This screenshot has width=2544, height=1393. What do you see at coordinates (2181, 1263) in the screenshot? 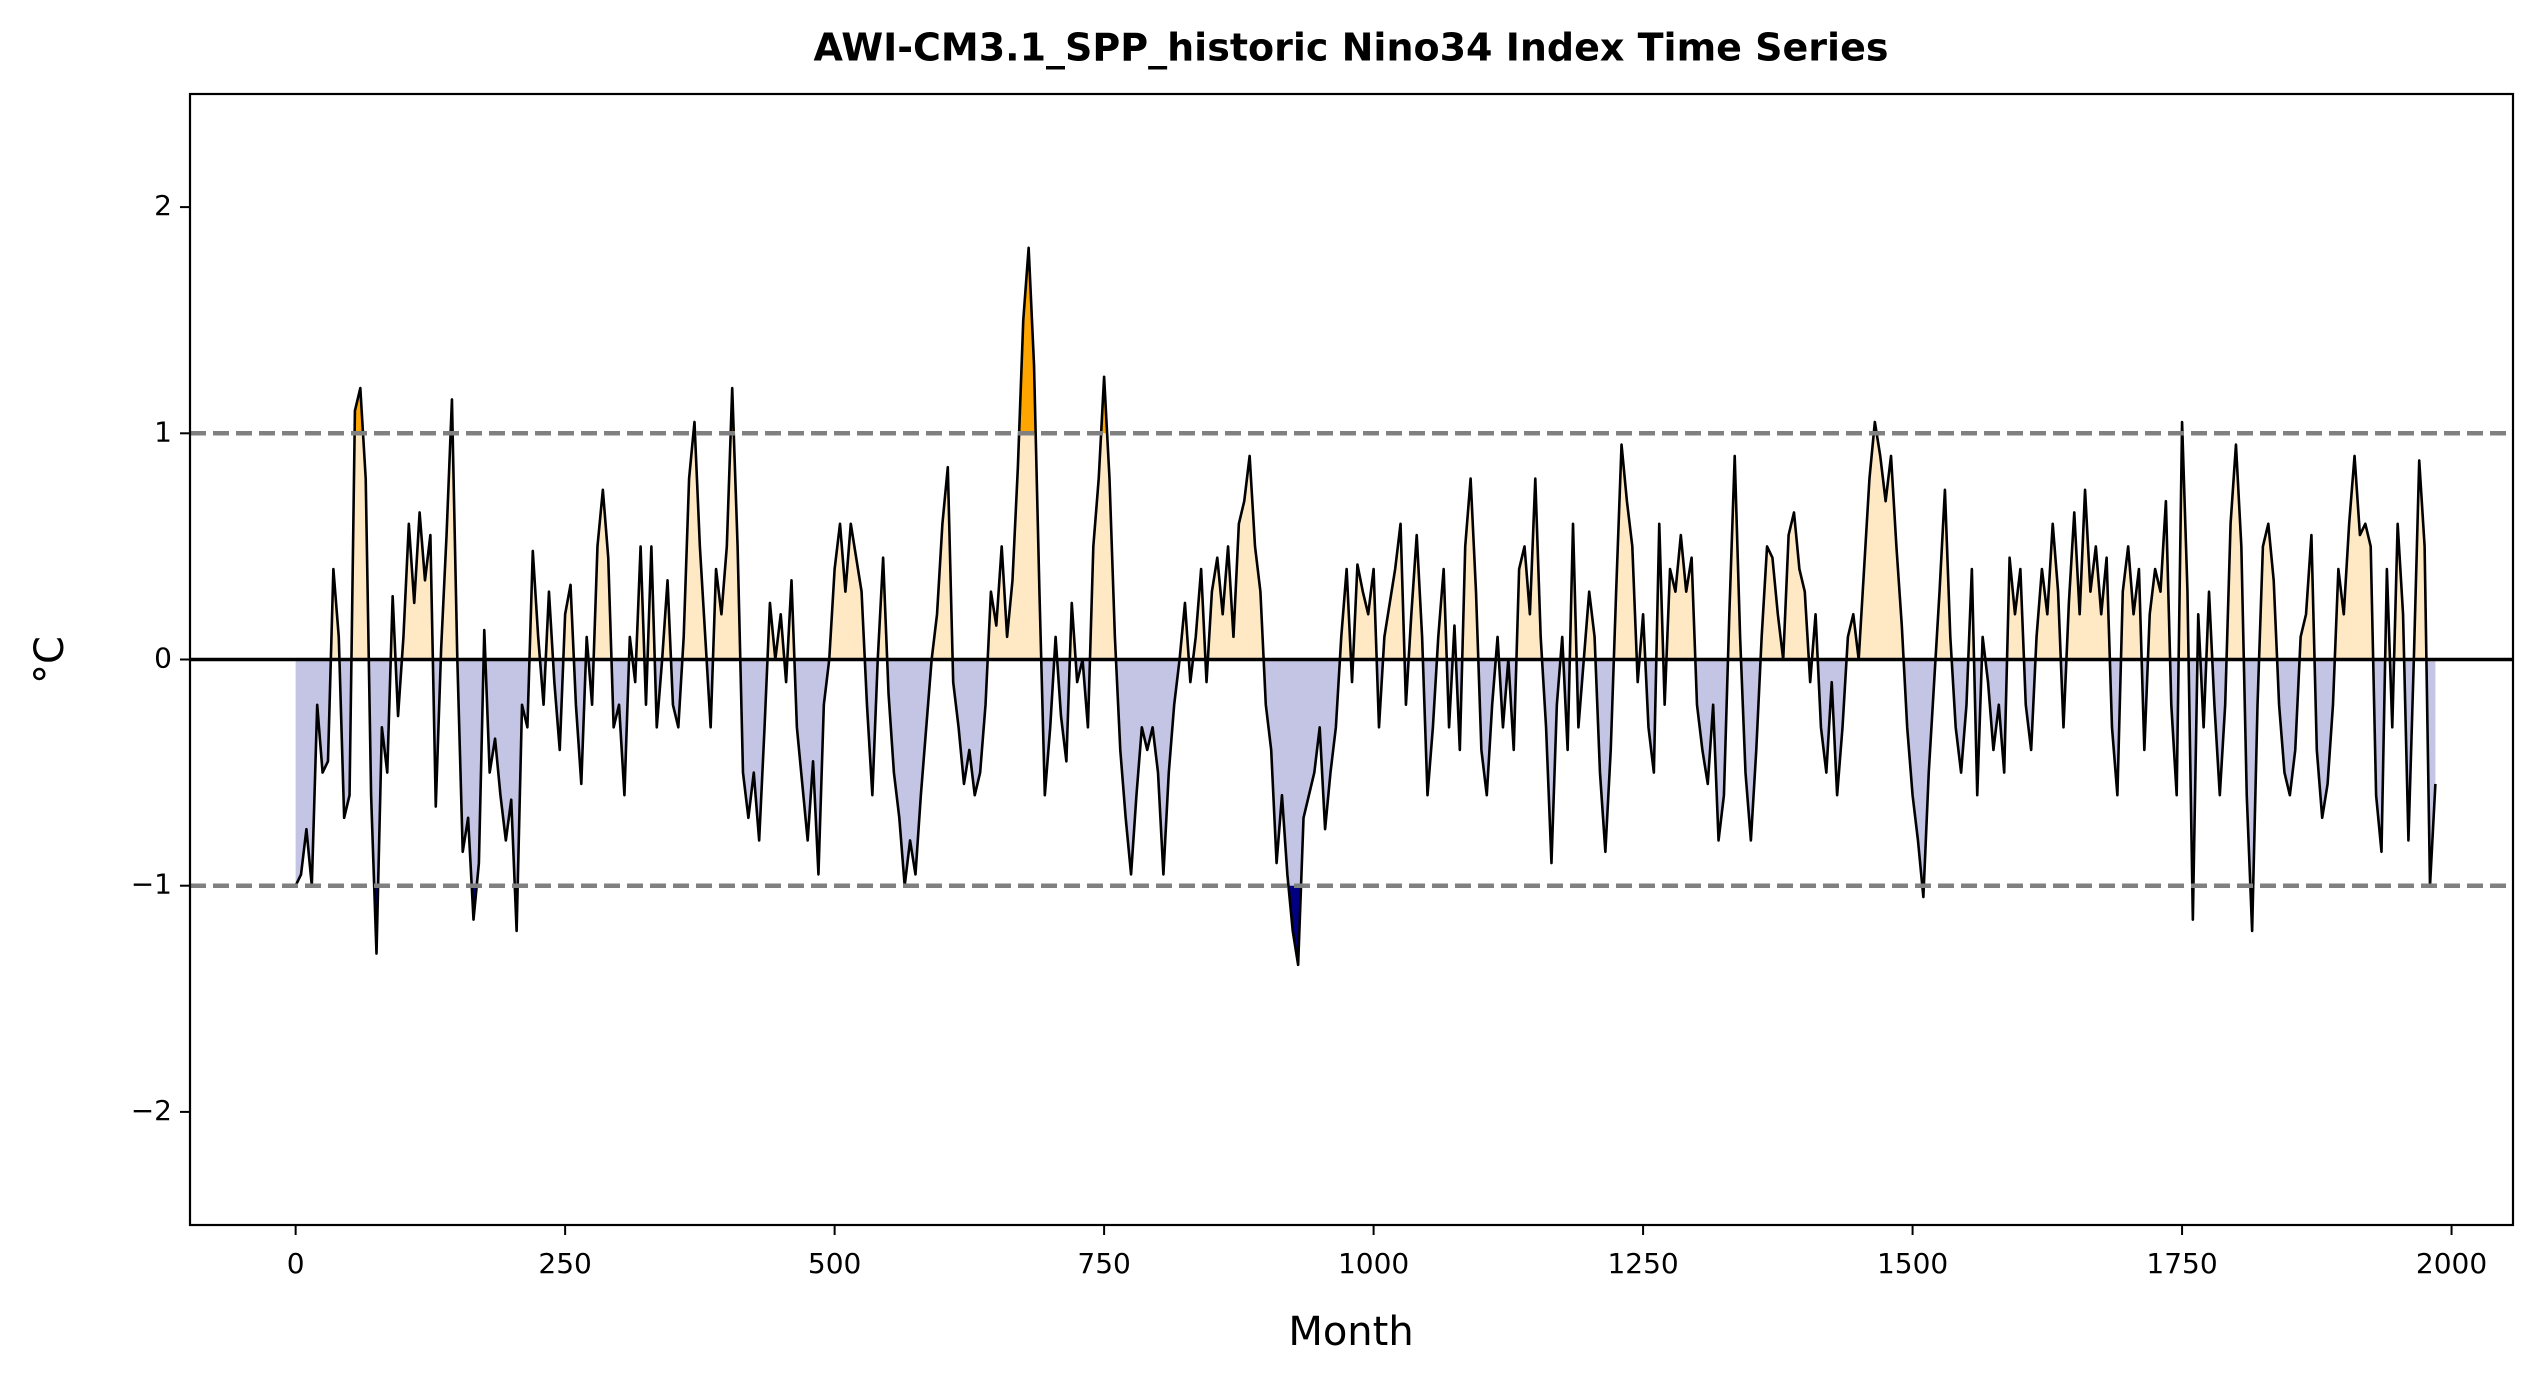
I see `x-tick-label: 1750` at bounding box center [2181, 1263].